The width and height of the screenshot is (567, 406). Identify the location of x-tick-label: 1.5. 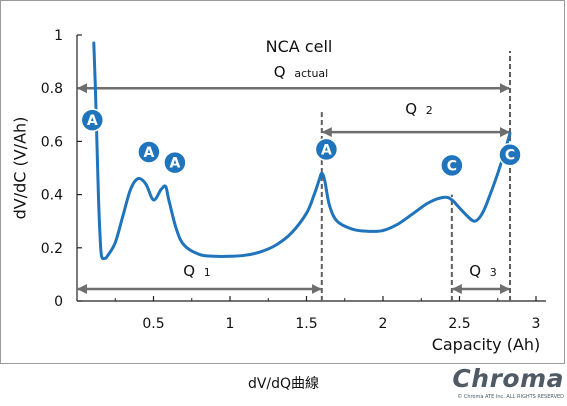
(306, 324).